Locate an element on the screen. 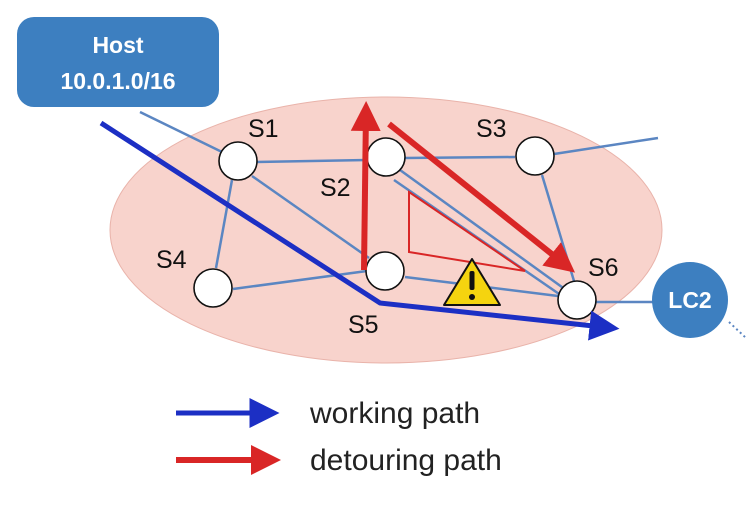  switch-s5-label: S5 is located at coordinates (363, 325).